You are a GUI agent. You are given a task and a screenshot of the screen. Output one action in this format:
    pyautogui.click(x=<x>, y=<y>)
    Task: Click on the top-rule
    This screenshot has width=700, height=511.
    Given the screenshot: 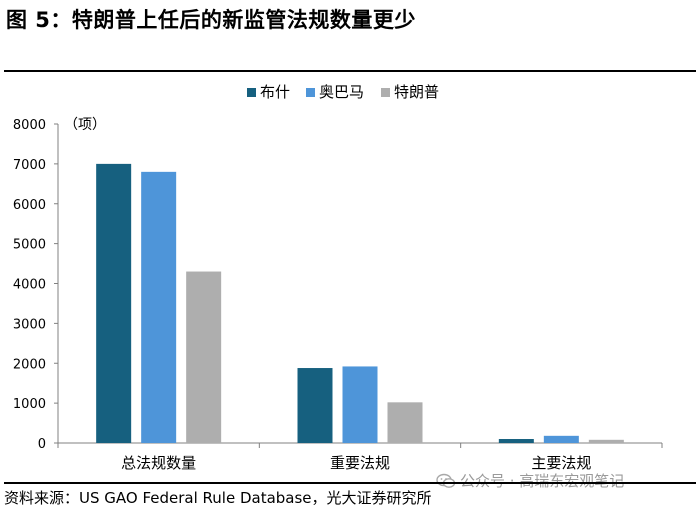 What is the action you would take?
    pyautogui.click(x=350, y=71)
    